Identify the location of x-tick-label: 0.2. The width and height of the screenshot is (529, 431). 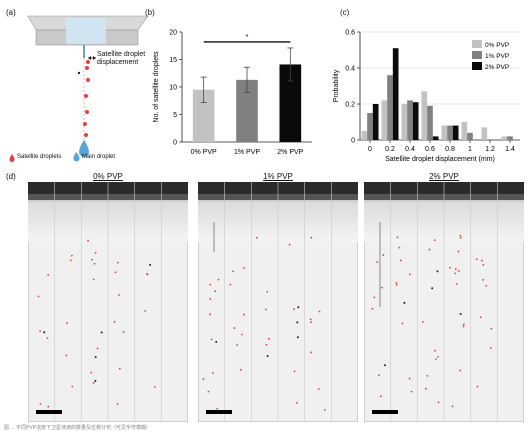
(390, 149).